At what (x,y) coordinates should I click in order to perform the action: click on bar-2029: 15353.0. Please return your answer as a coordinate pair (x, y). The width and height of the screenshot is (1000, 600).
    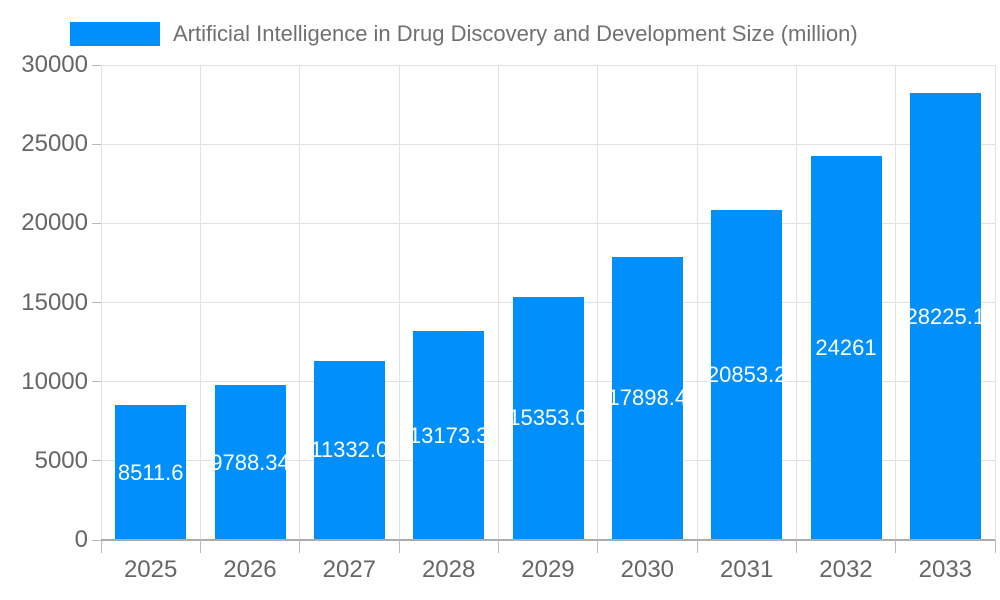
    Looking at the image, I should click on (548, 418).